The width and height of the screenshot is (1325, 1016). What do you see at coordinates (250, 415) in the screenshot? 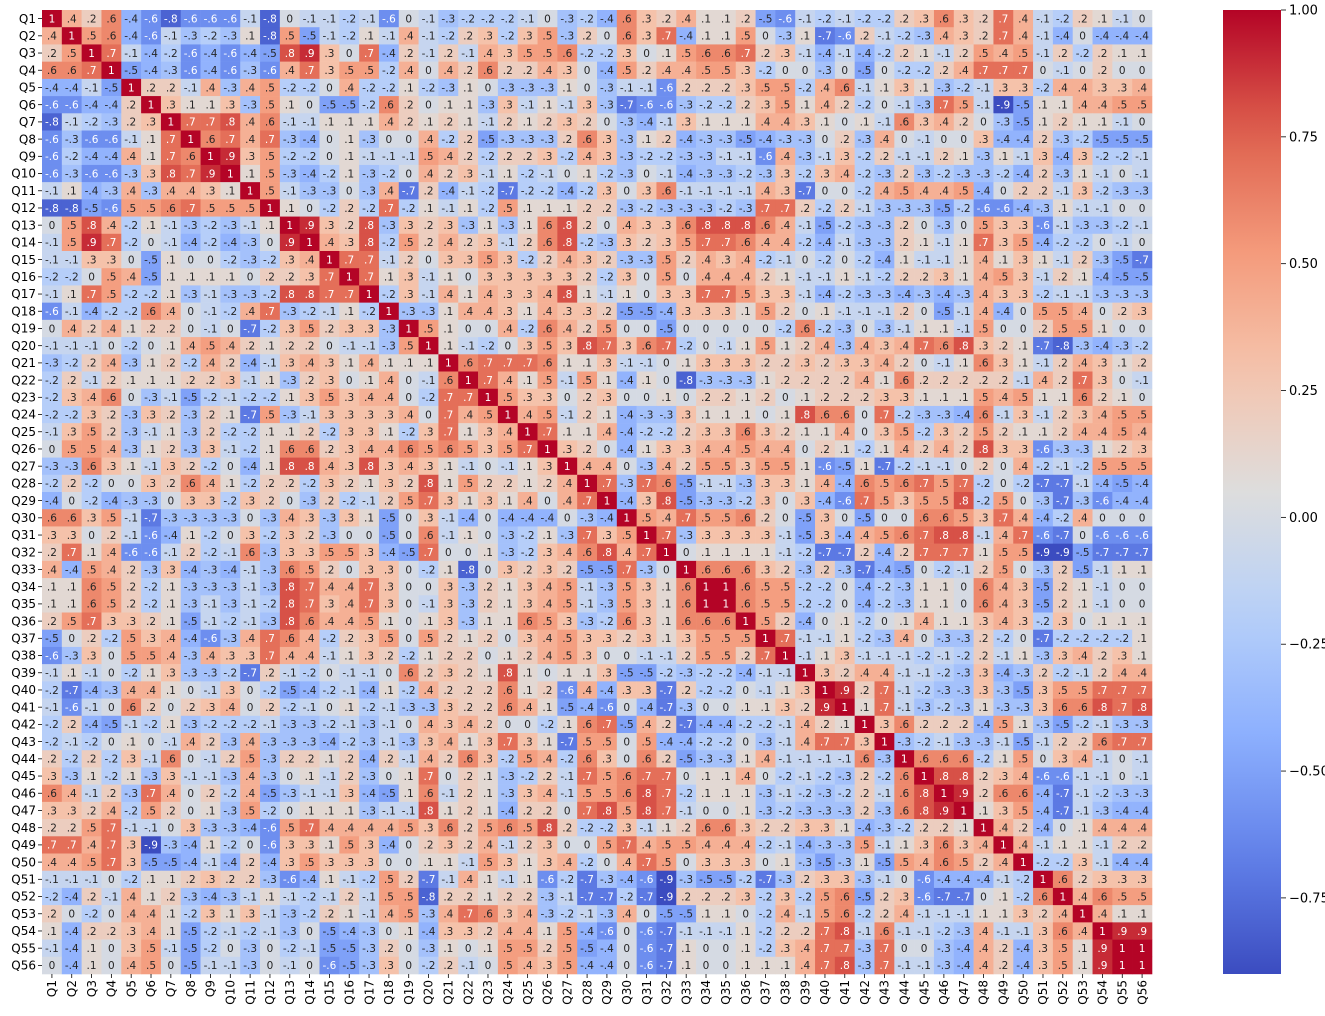
I see `cell-value-label: -.7` at bounding box center [250, 415].